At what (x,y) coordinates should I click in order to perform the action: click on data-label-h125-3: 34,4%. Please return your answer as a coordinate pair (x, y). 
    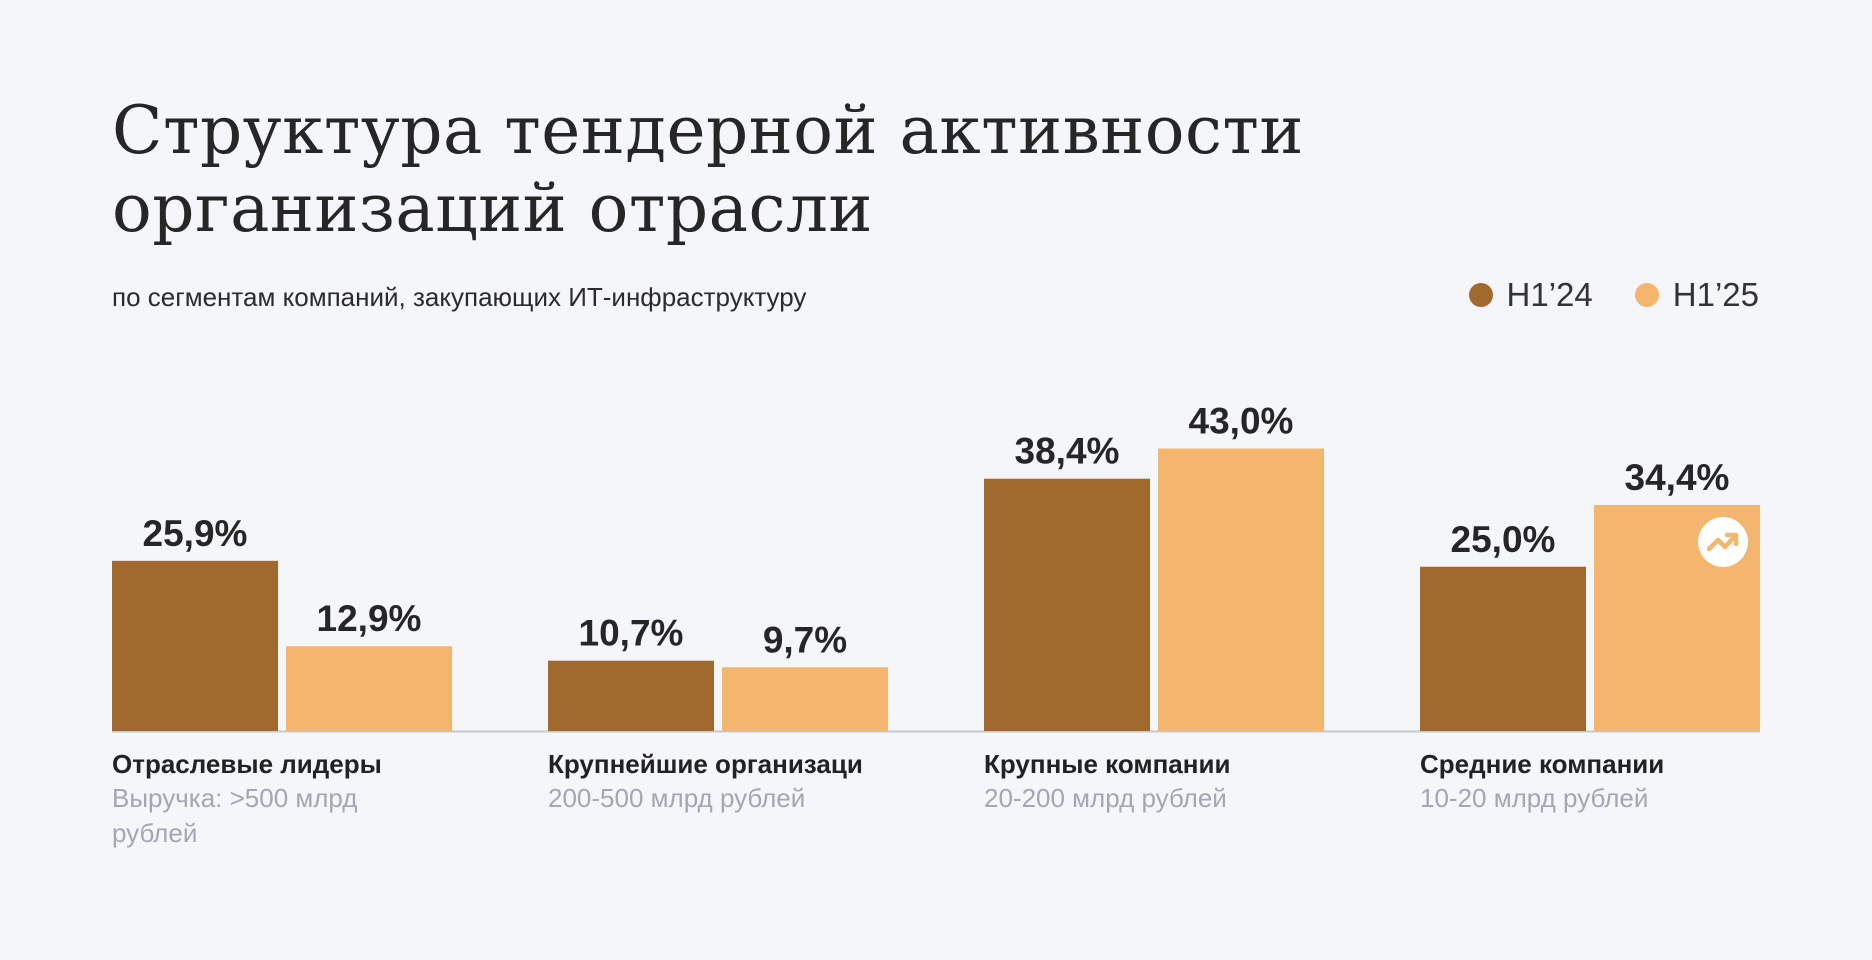
    Looking at the image, I should click on (1677, 477).